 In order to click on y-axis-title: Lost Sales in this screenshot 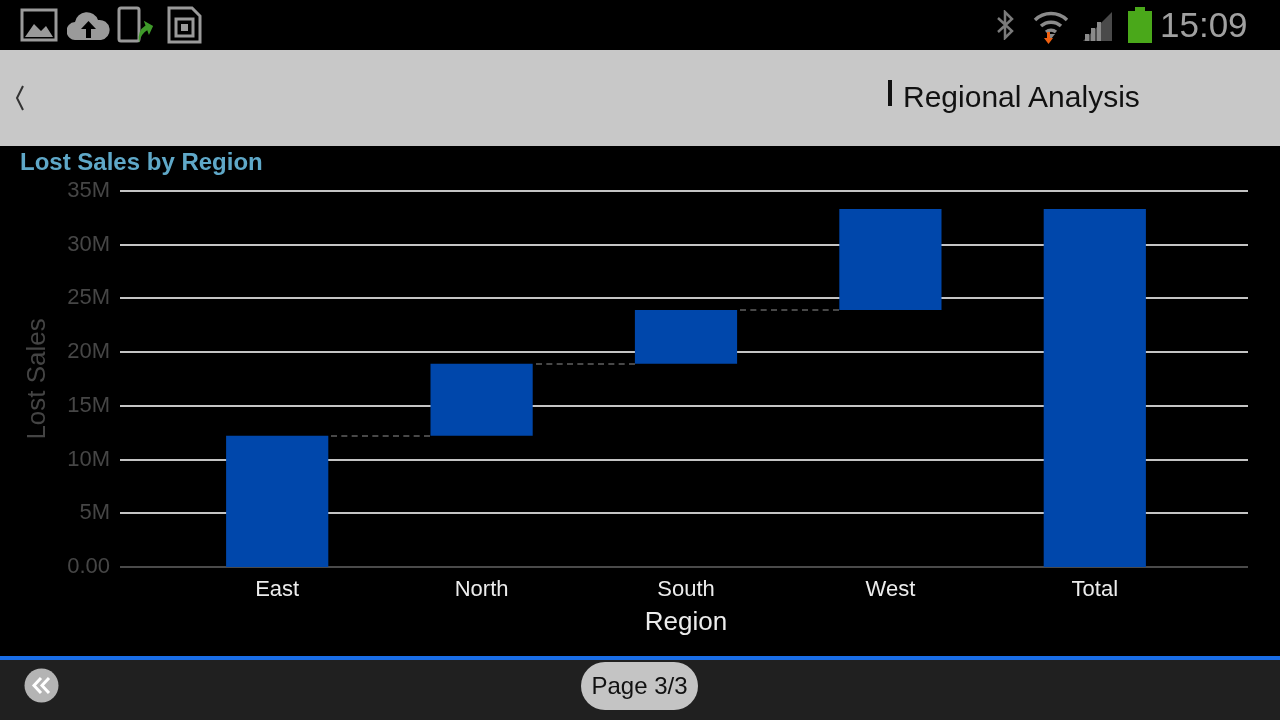, I will do `click(35, 379)`.